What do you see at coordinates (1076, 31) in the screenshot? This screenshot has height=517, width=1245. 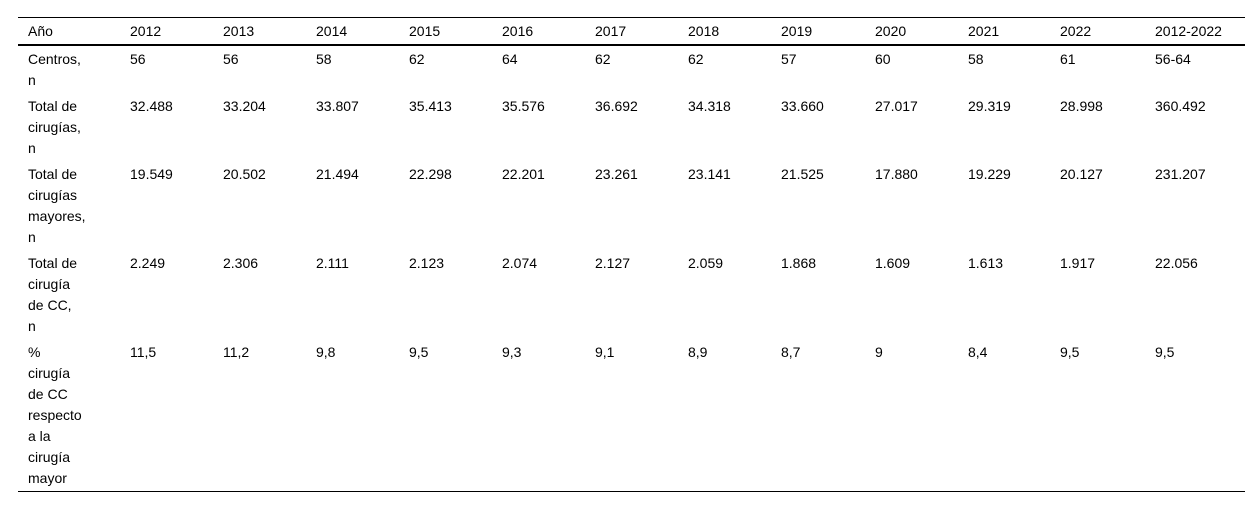 I see `column-header-2022: 2022` at bounding box center [1076, 31].